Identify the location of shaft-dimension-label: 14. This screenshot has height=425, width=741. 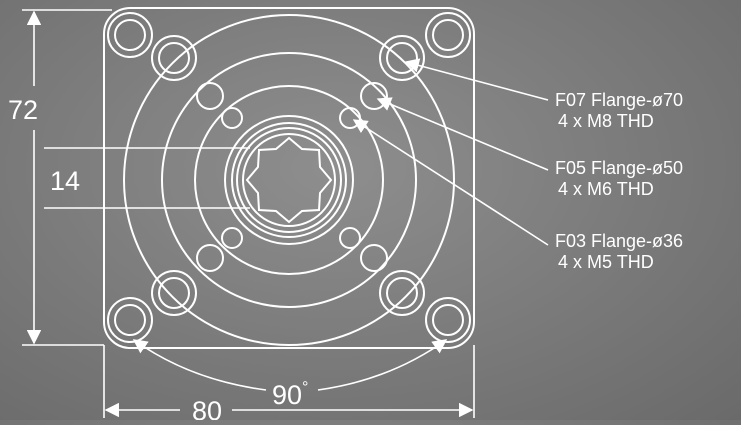
(65, 181).